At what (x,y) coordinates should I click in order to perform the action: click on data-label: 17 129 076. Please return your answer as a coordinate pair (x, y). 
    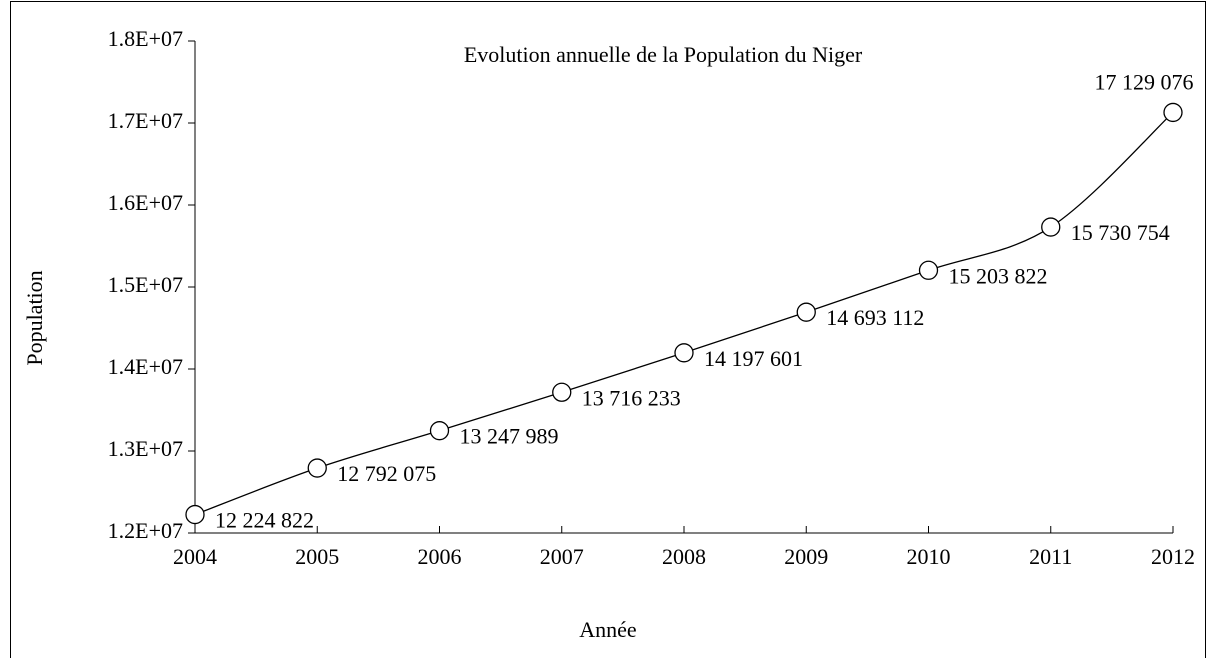
    Looking at the image, I should click on (1144, 81).